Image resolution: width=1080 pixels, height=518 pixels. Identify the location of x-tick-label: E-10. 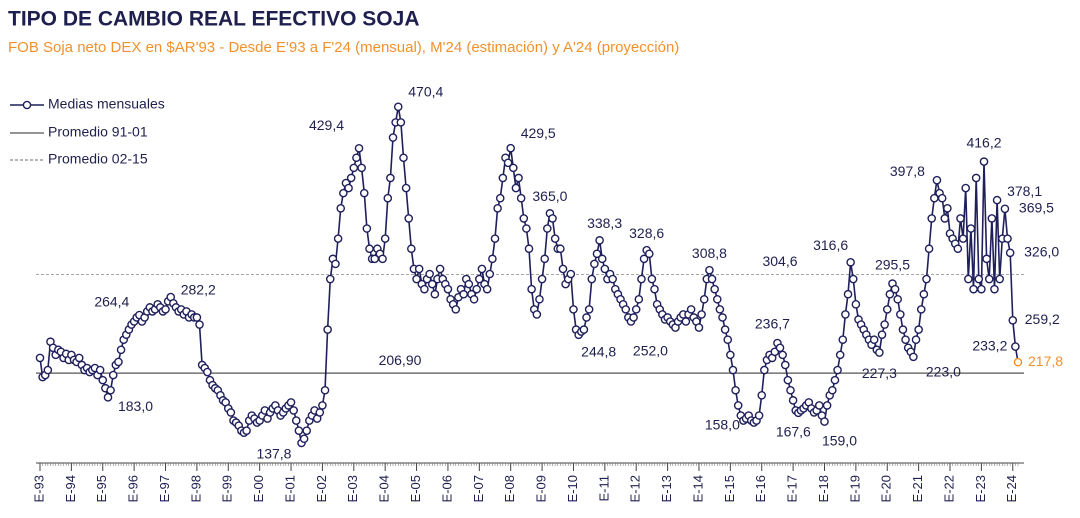
(572, 488).